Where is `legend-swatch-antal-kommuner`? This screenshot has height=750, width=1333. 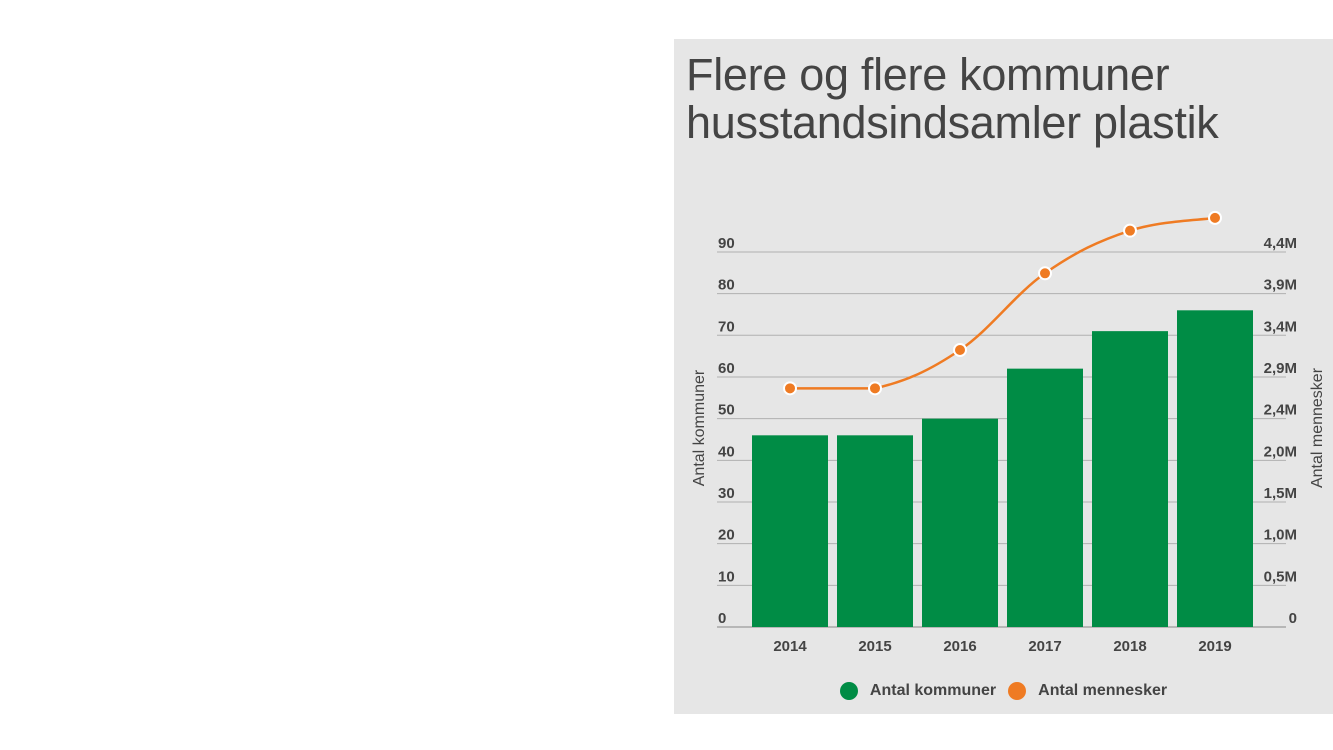 legend-swatch-antal-kommuner is located at coordinates (848, 691).